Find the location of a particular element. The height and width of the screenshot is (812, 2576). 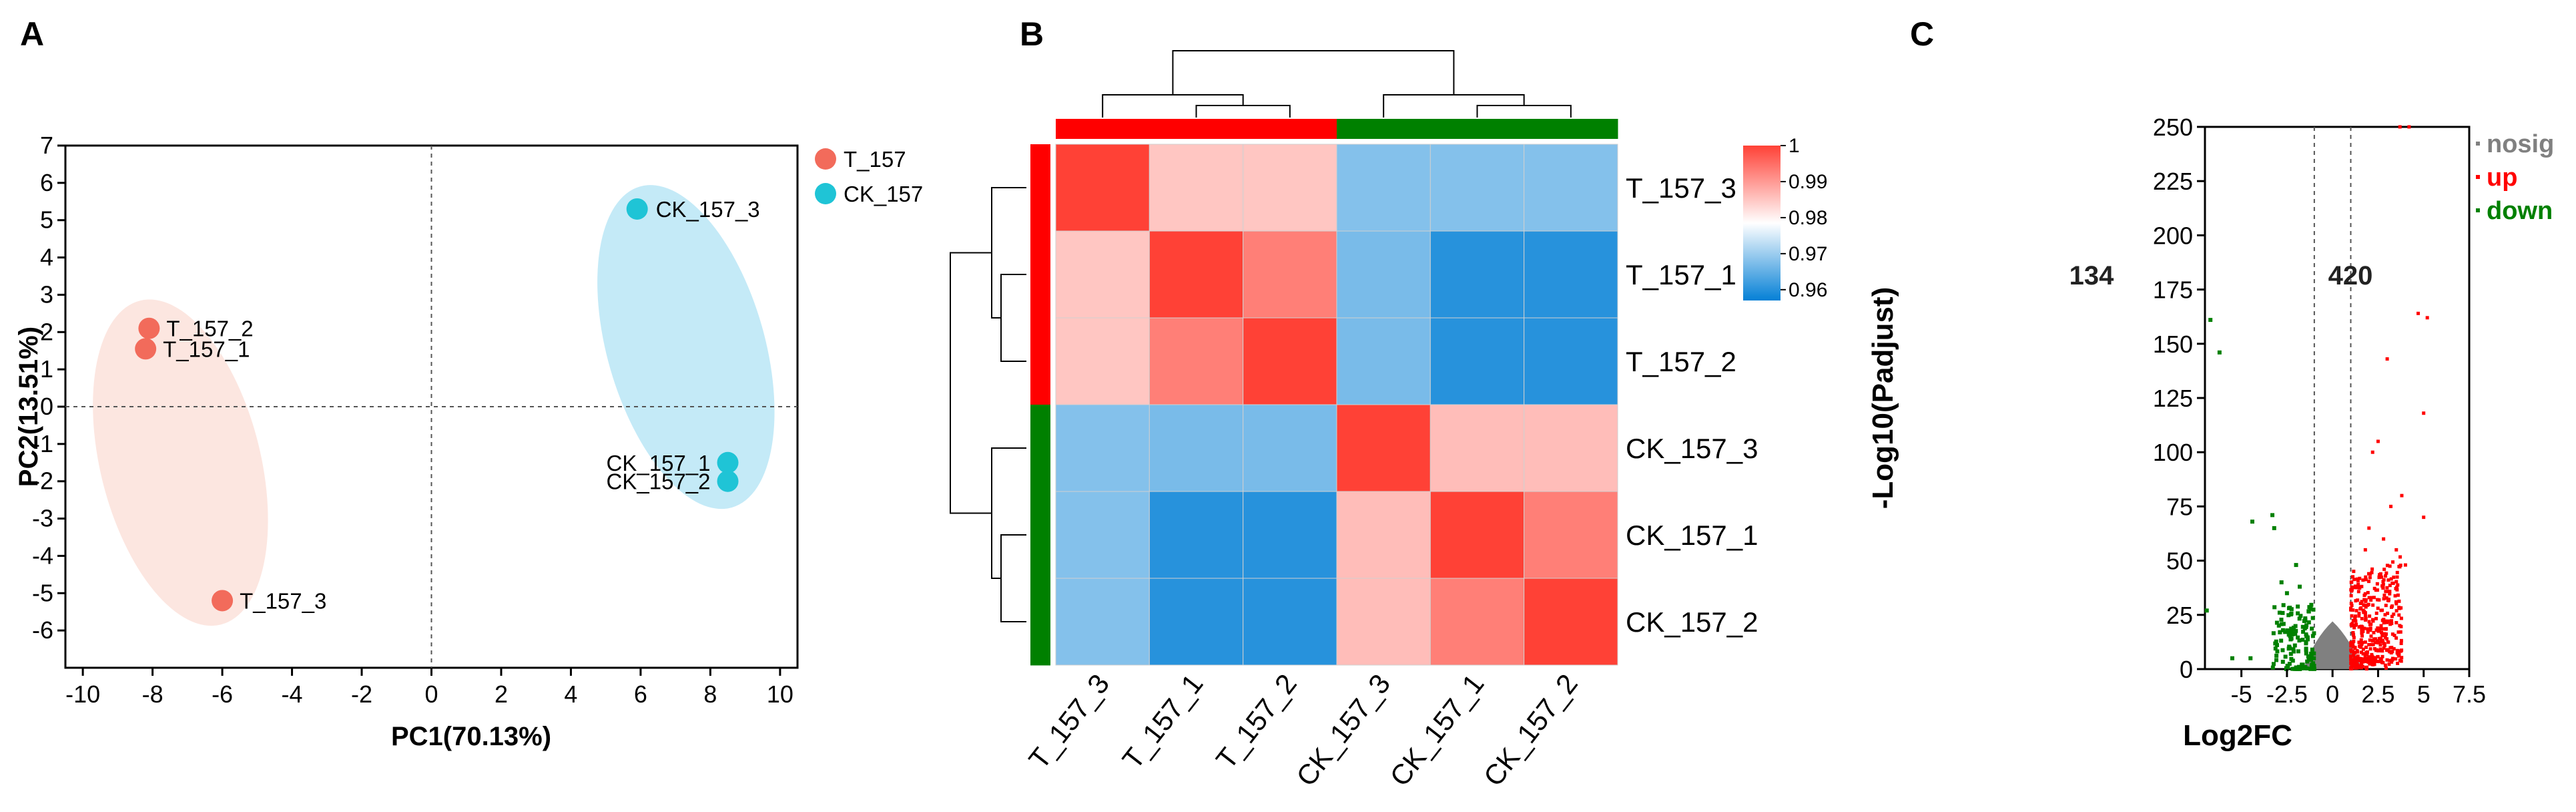

t-group-ellipse is located at coordinates (180, 462).